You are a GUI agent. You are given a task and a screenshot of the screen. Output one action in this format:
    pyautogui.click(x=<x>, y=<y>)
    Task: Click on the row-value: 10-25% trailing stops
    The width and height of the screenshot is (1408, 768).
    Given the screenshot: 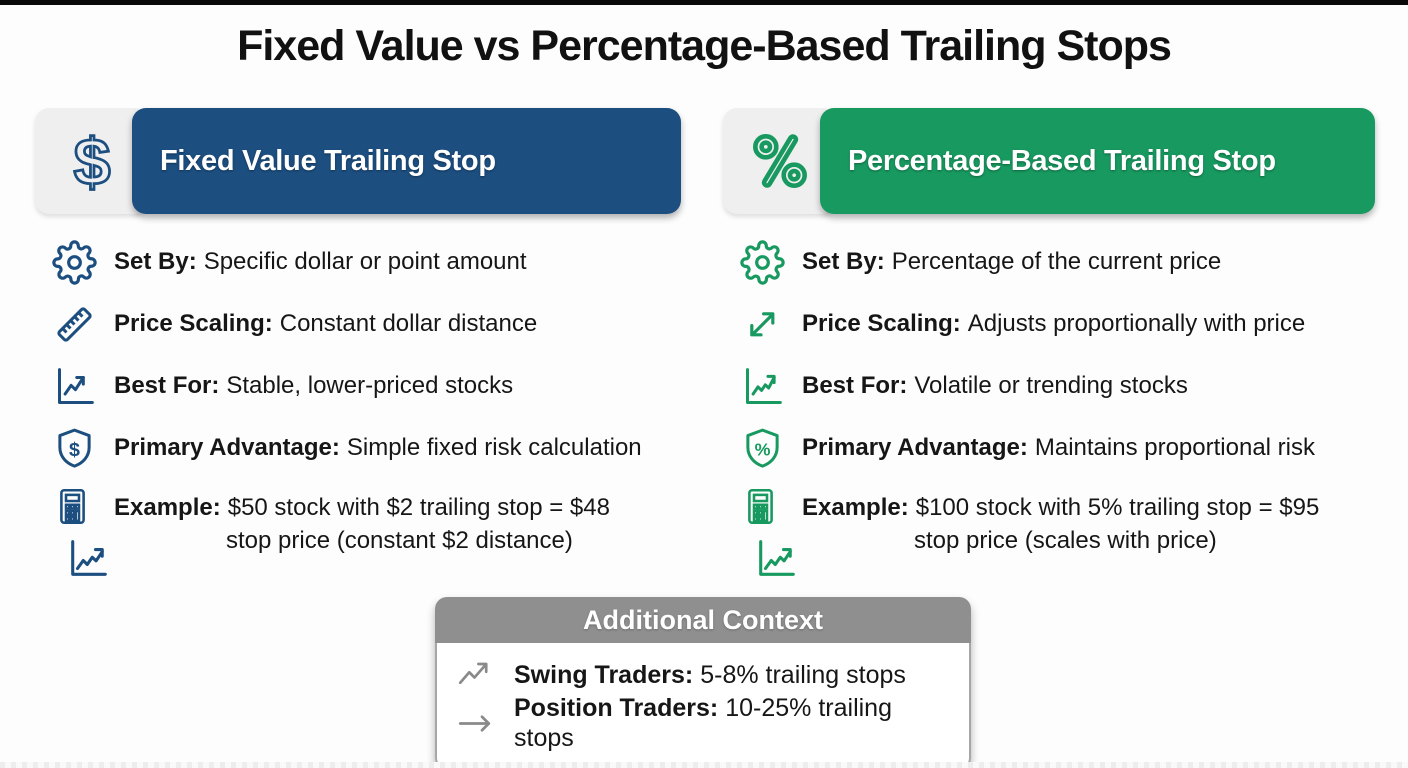 What is the action you would take?
    pyautogui.click(x=703, y=723)
    